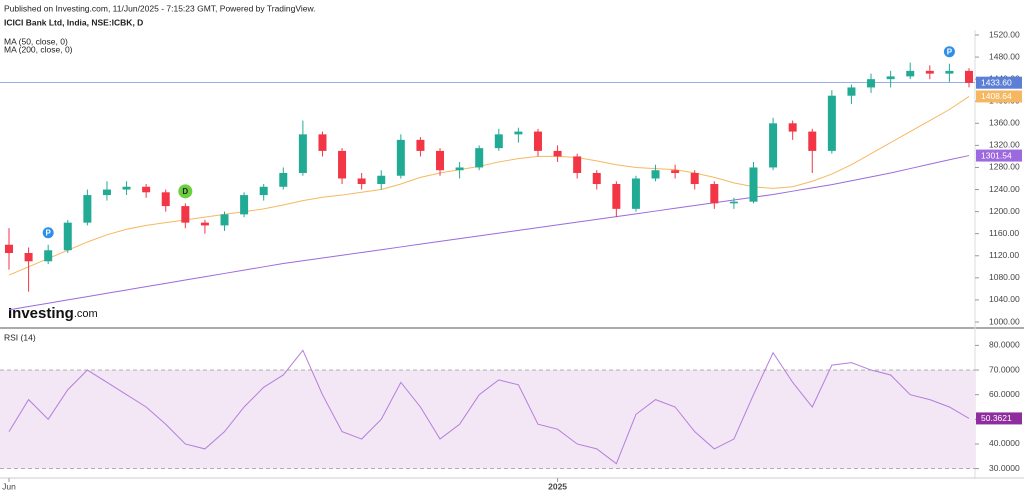 The height and width of the screenshot is (495, 1024). I want to click on logo: Investing.com, so click(53, 313).